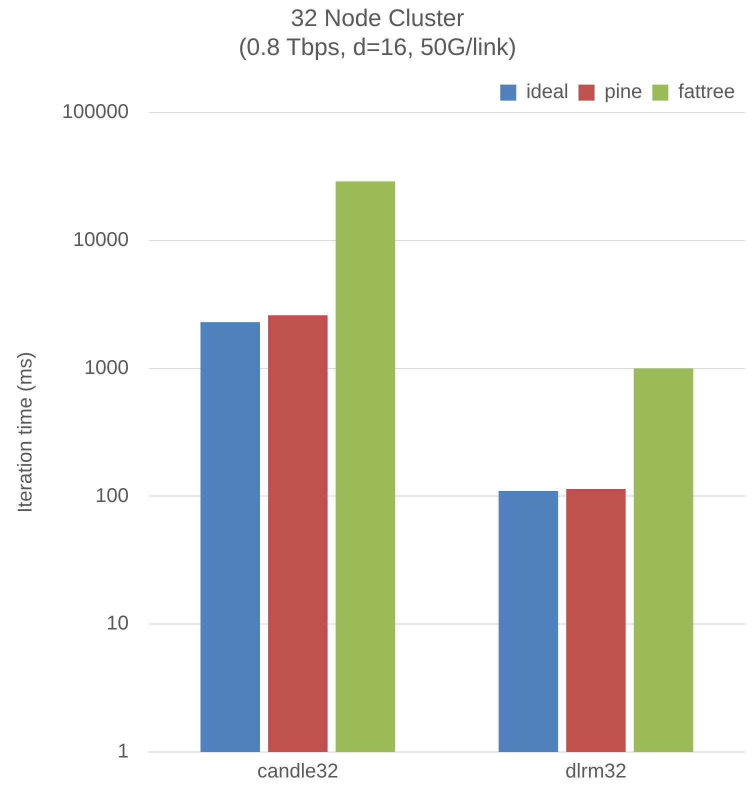 This screenshot has height=802, width=755. Describe the element at coordinates (95, 112) in the screenshot. I see `y-tick-label: 100000` at that location.